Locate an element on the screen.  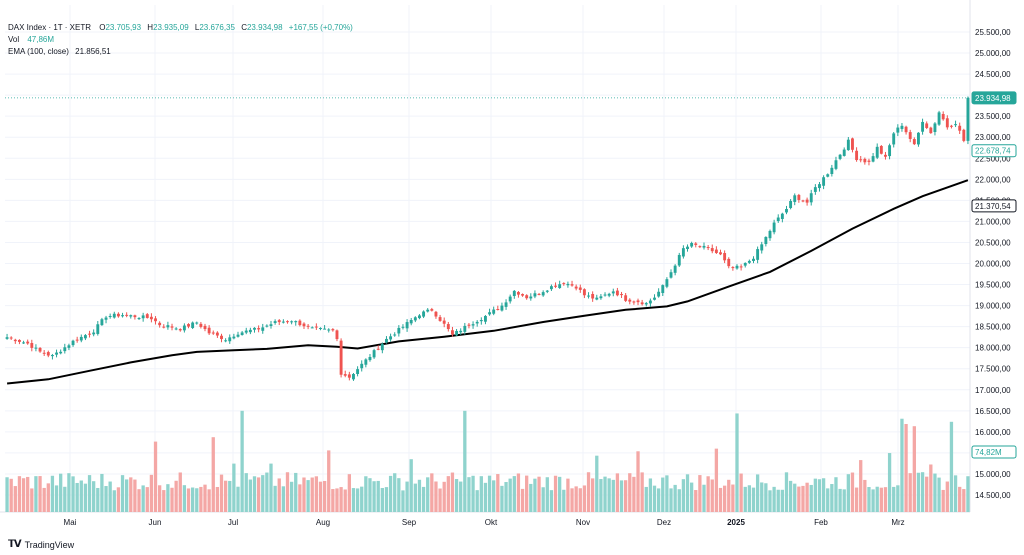
tradingview-branding: 𝗧𝗩 TradingView is located at coordinates (41, 544).